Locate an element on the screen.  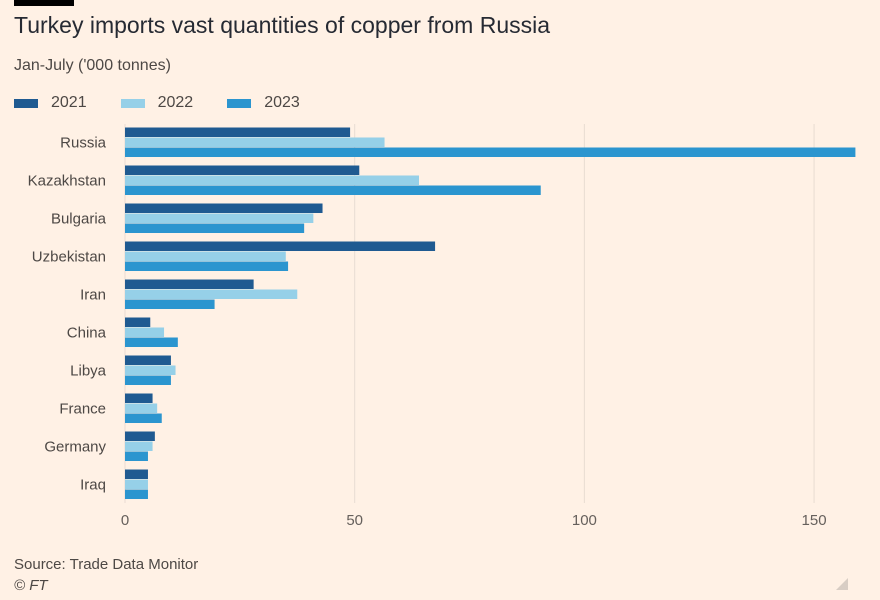
bar-bulgaria-2022 is located at coordinates (219, 218).